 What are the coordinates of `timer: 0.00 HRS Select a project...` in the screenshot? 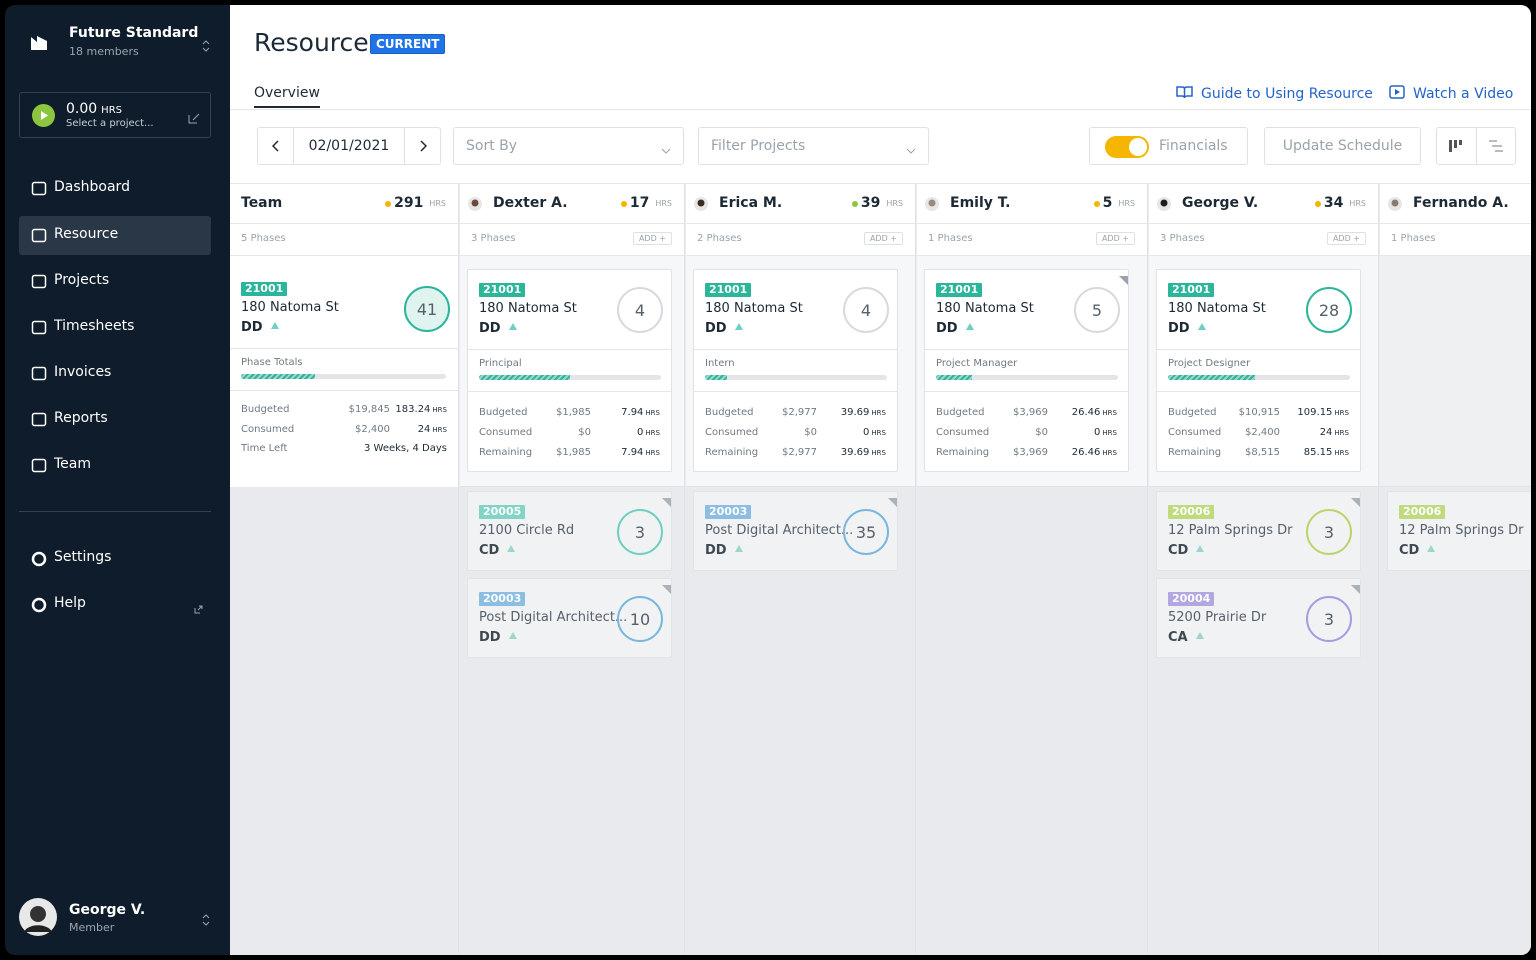 It's located at (115, 115).